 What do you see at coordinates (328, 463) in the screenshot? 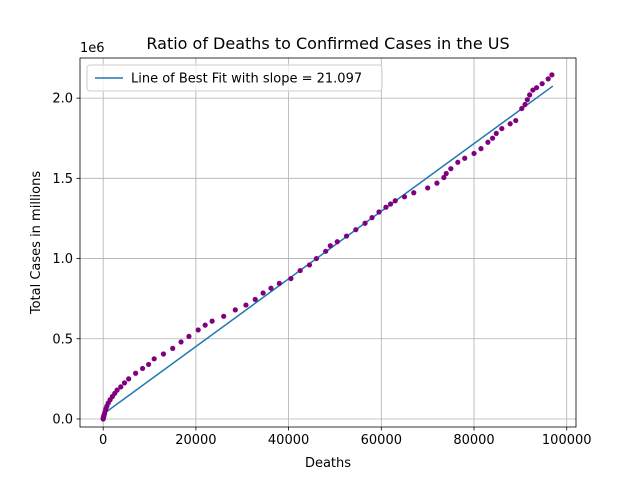
I see `x-axis-label: Deaths` at bounding box center [328, 463].